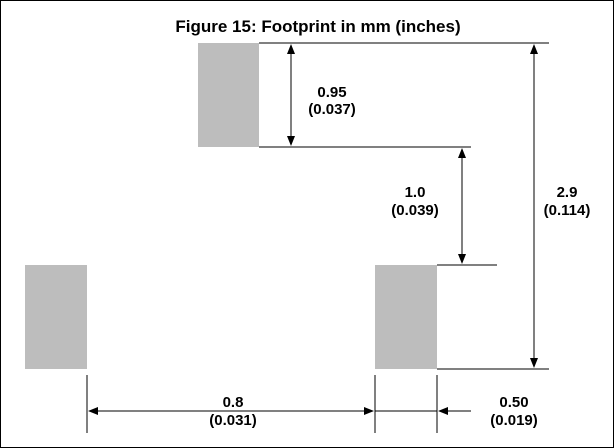  I want to click on dimension-pad-width, so click(423, 411).